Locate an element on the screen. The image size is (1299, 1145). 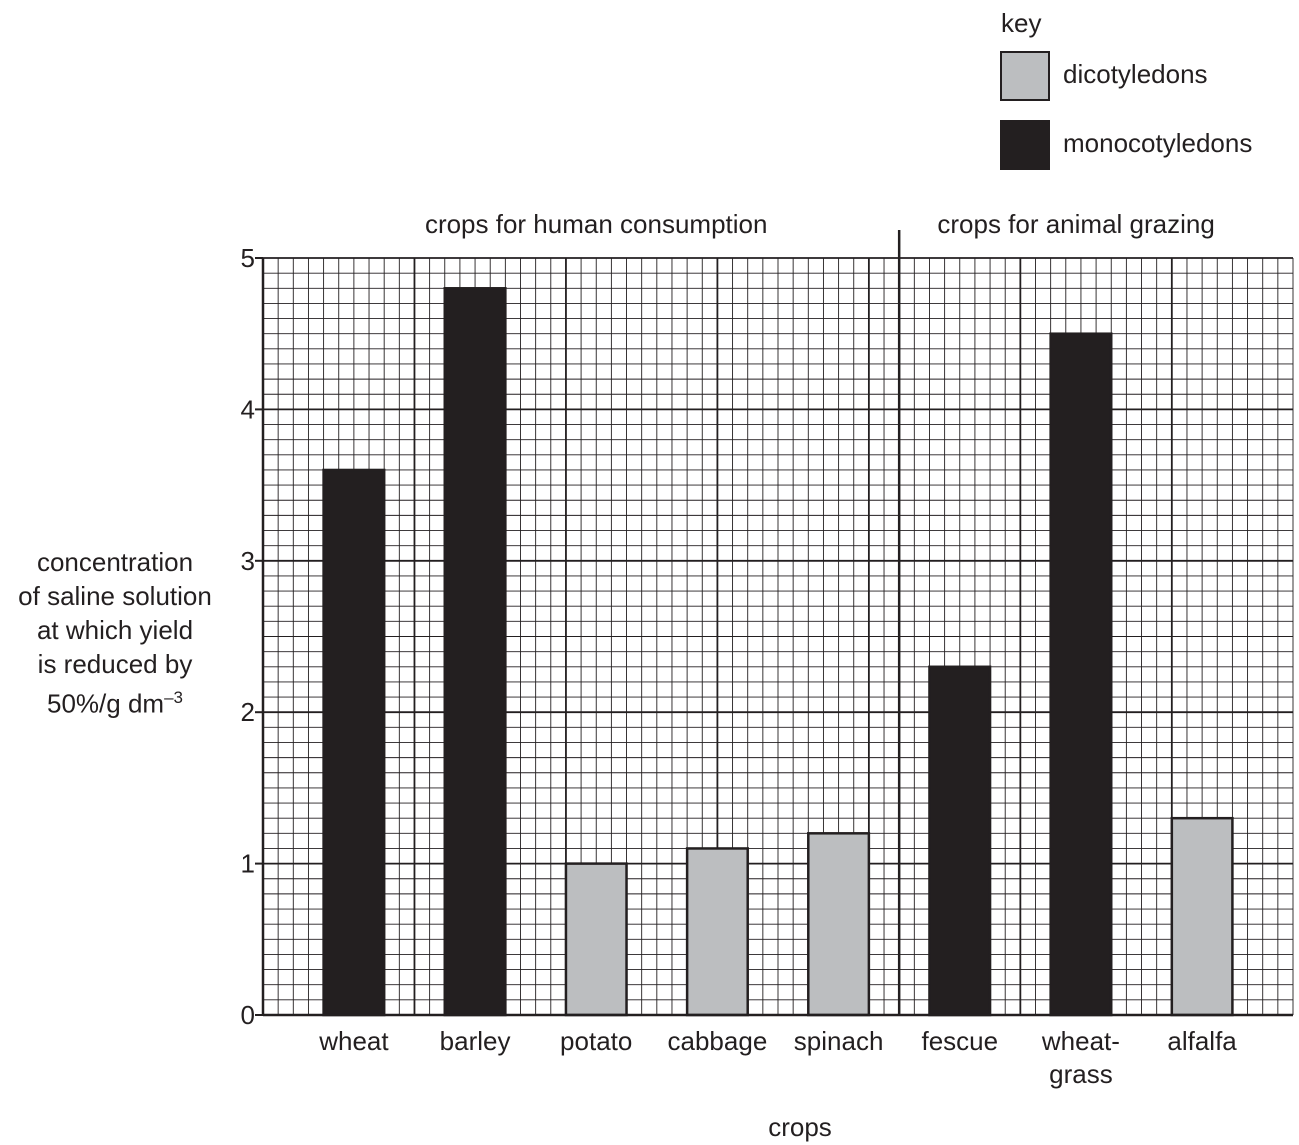
category-label: wheat is located at coordinates (353, 1041).